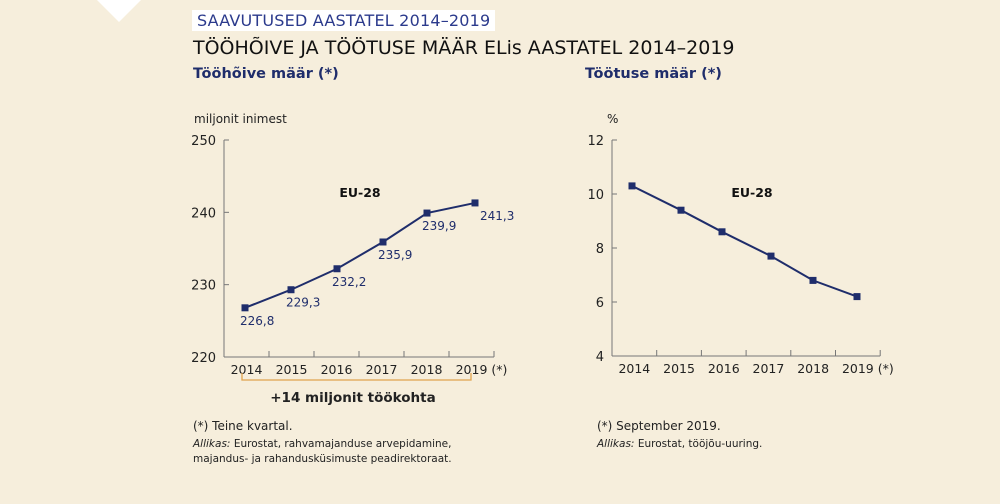 The width and height of the screenshot is (1000, 504). I want to click on c1-y-axis-label: %, so click(612, 119).